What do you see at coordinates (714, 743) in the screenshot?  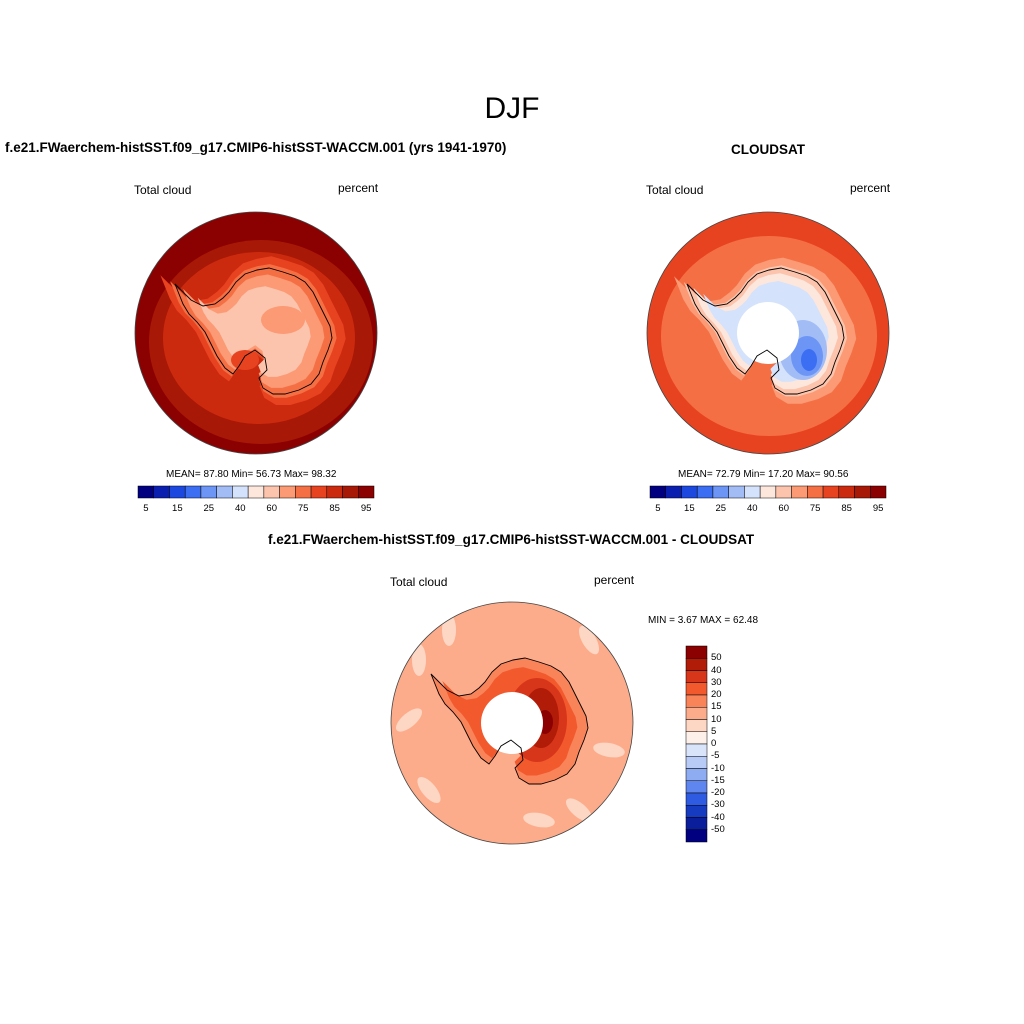 I see `colorbar-tick-label: 0` at bounding box center [714, 743].